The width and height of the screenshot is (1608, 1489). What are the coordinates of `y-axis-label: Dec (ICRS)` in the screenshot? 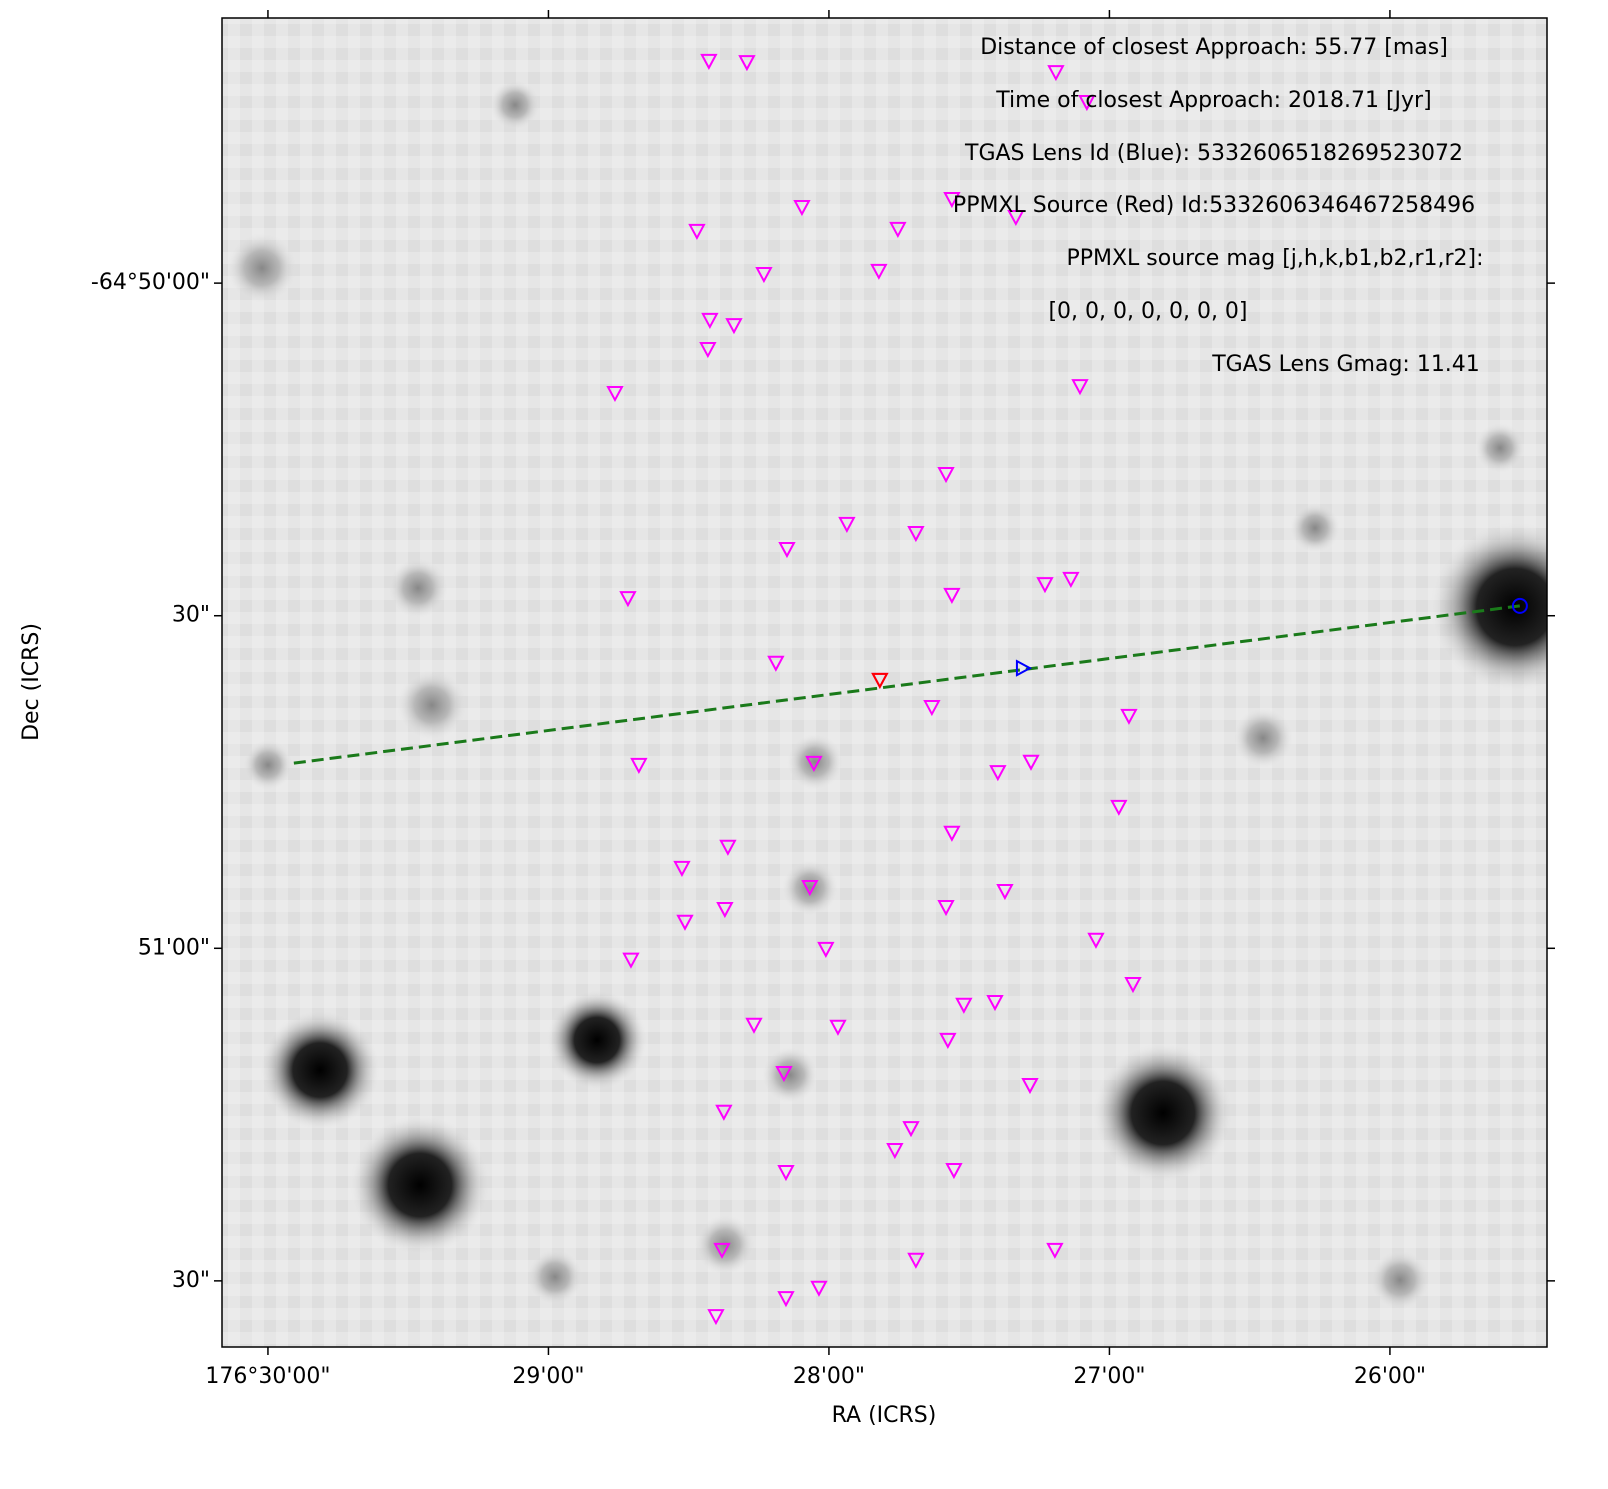 It's located at (31, 682).